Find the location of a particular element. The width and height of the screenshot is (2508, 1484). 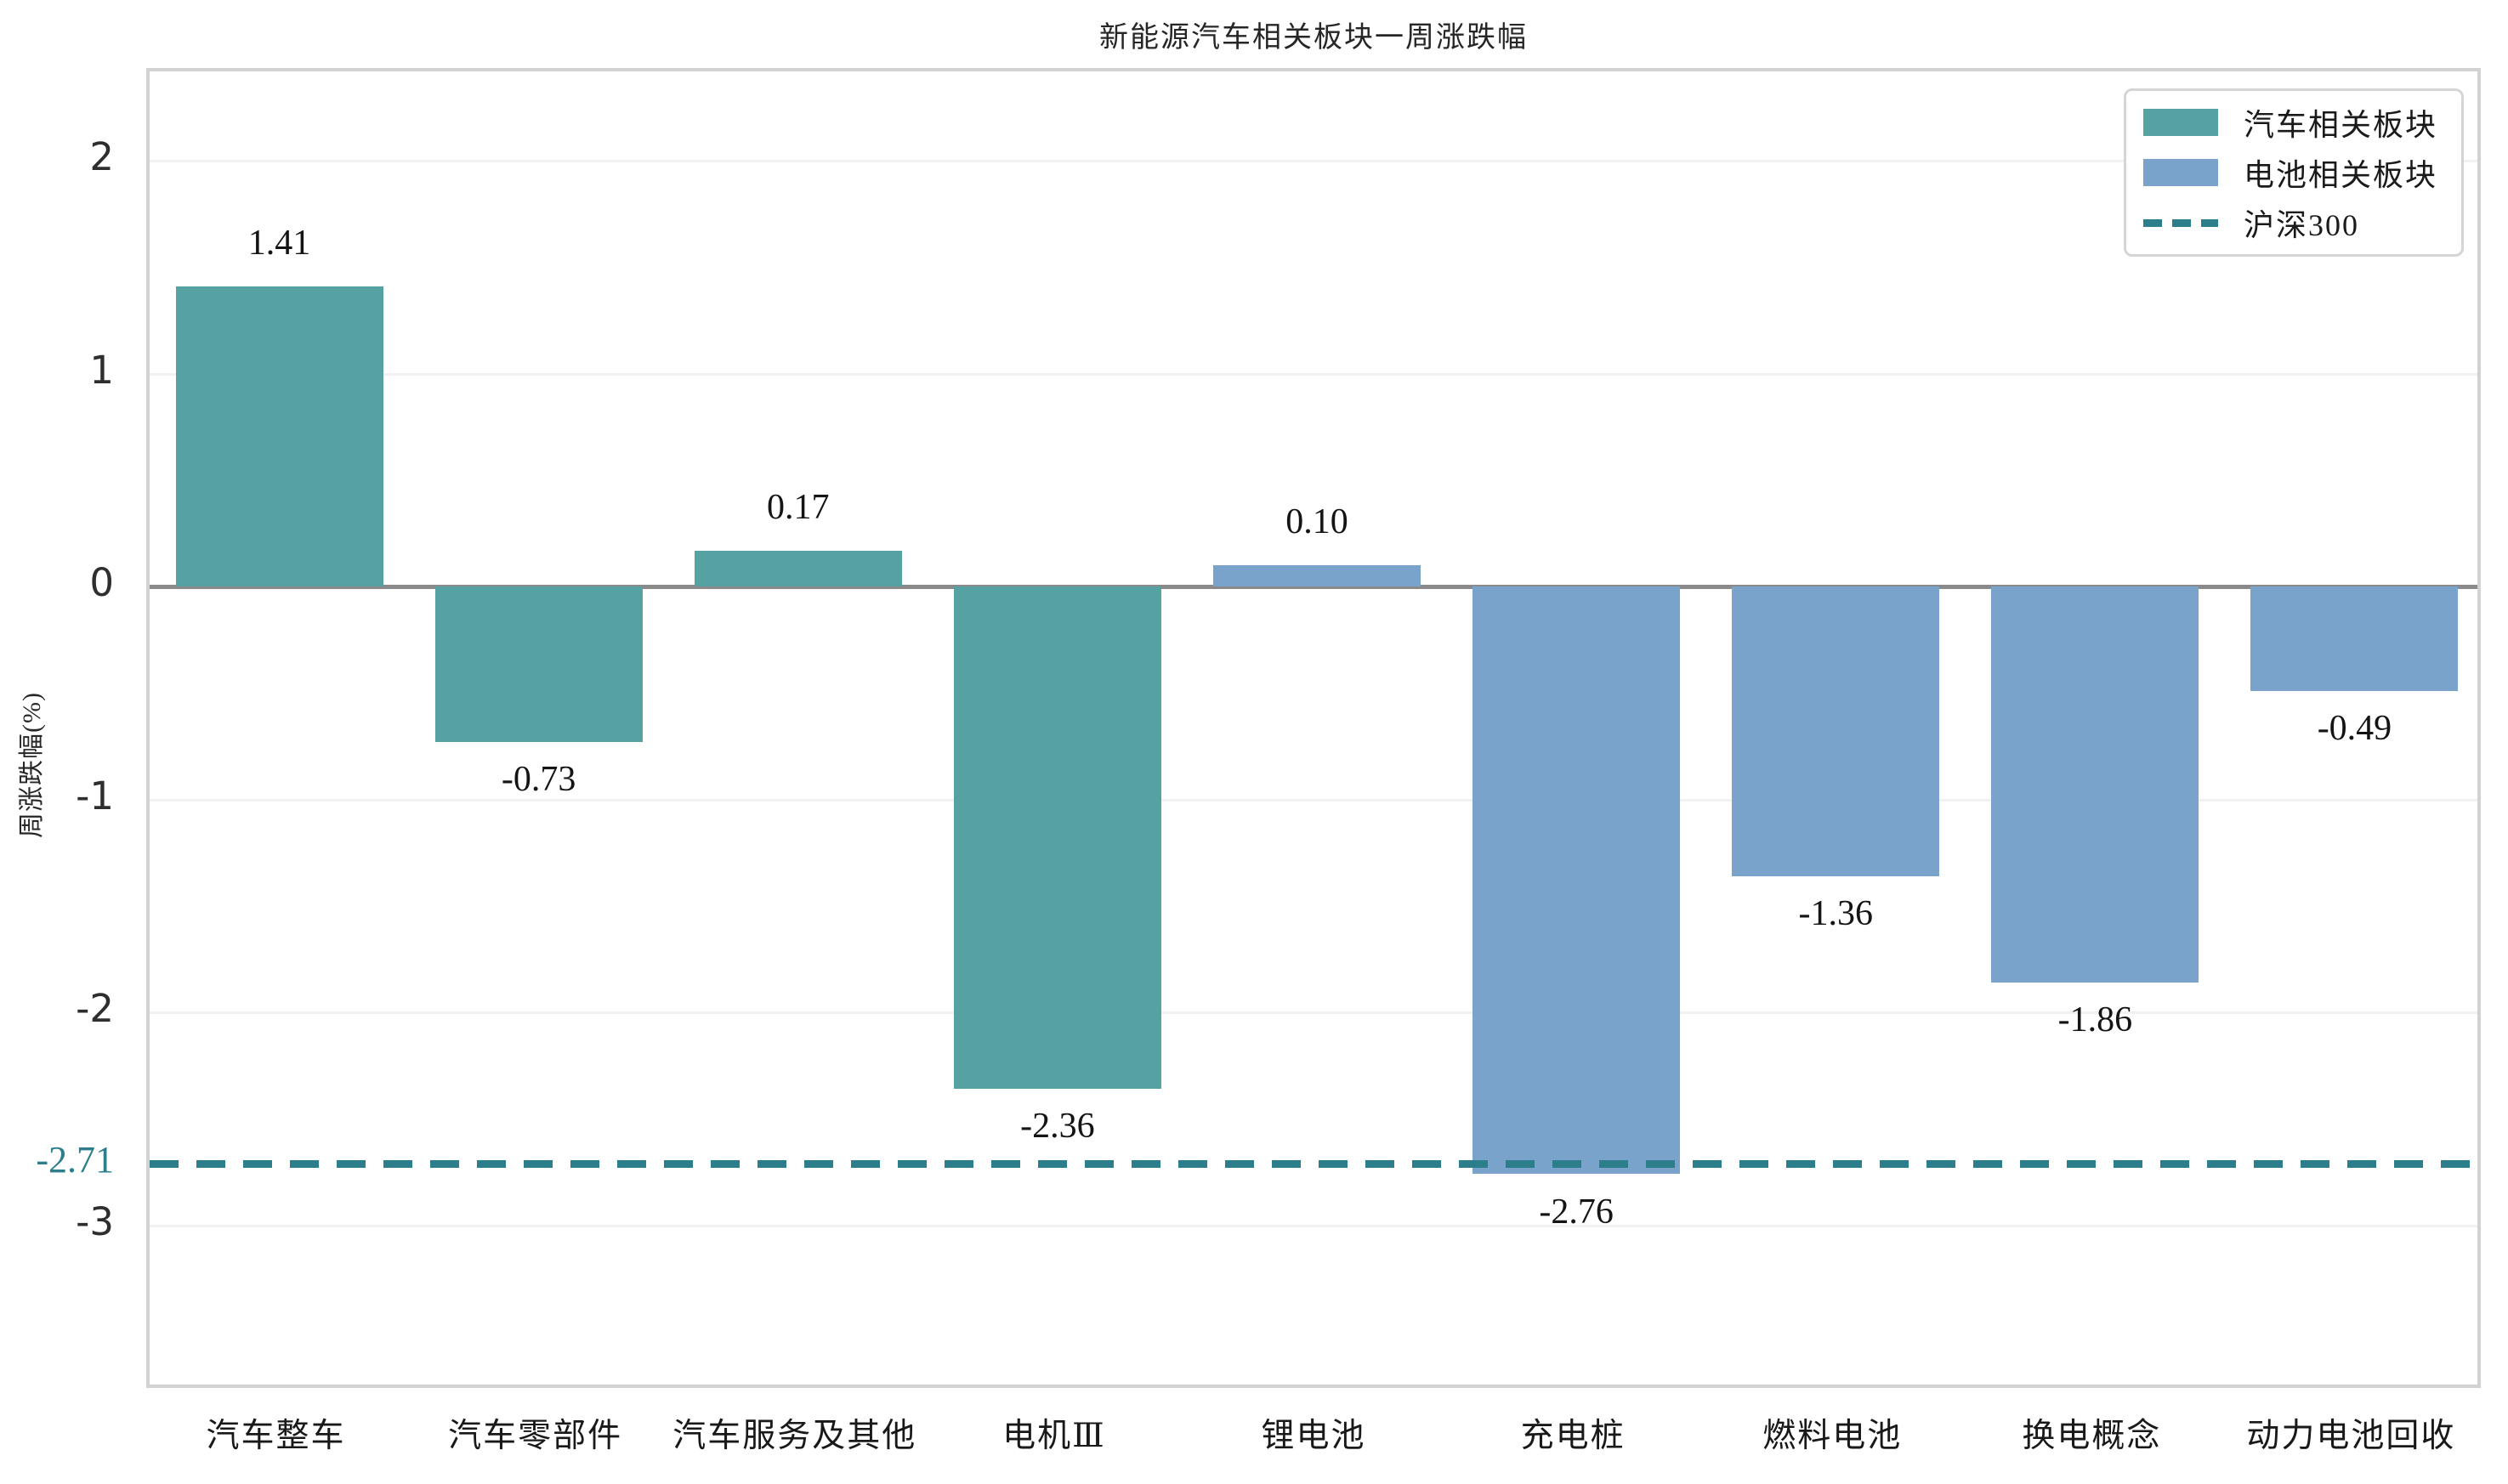

bar-value-label: -2.36 is located at coordinates (1057, 1127).